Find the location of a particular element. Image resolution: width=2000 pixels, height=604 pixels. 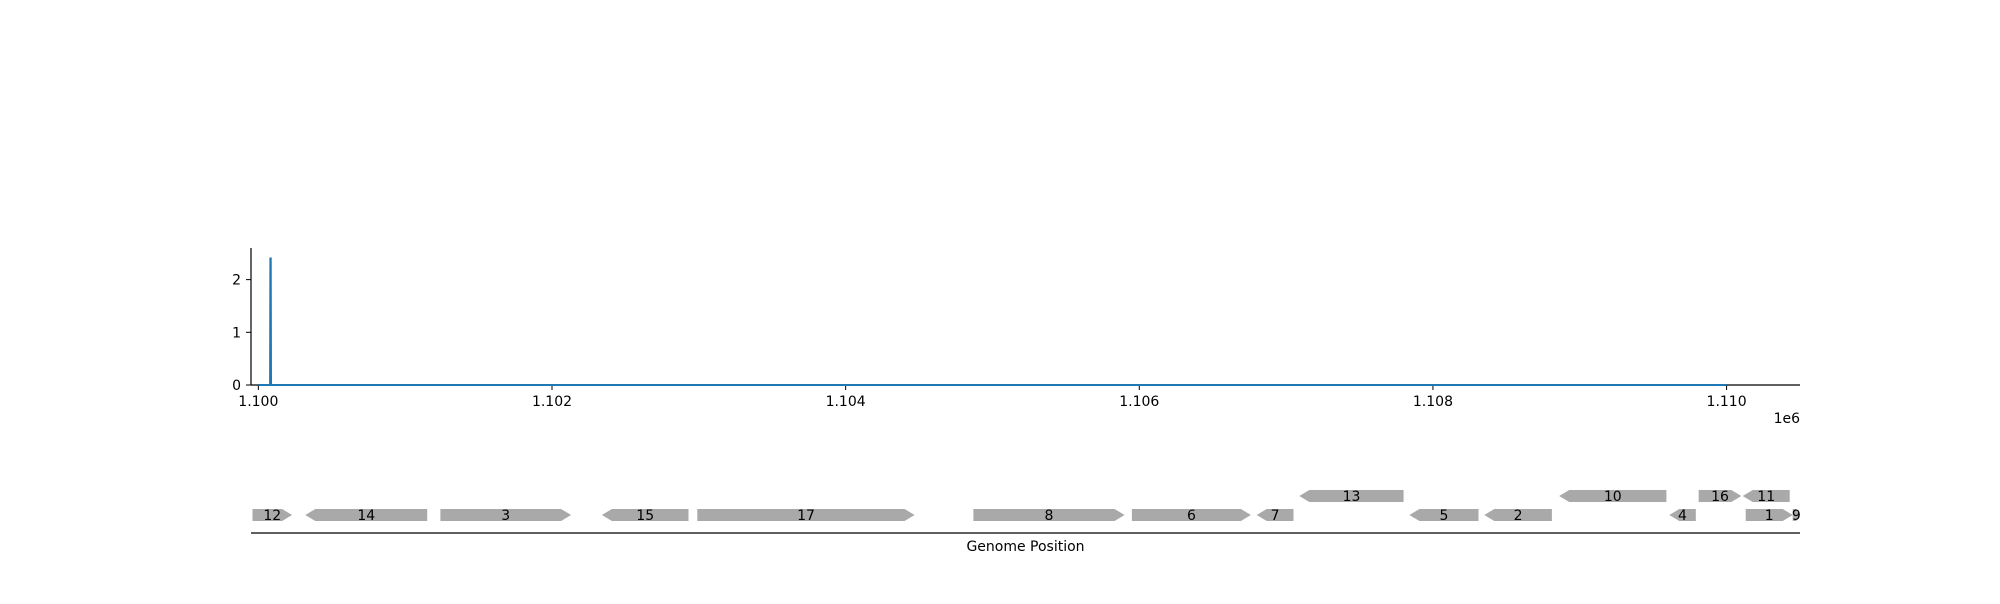

gene-feature-label: 9 is located at coordinates (1796, 516).